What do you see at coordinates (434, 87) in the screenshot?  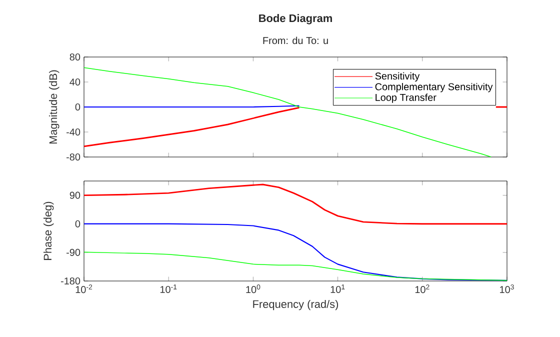 I see `legend-label: Complementary Sensitivity` at bounding box center [434, 87].